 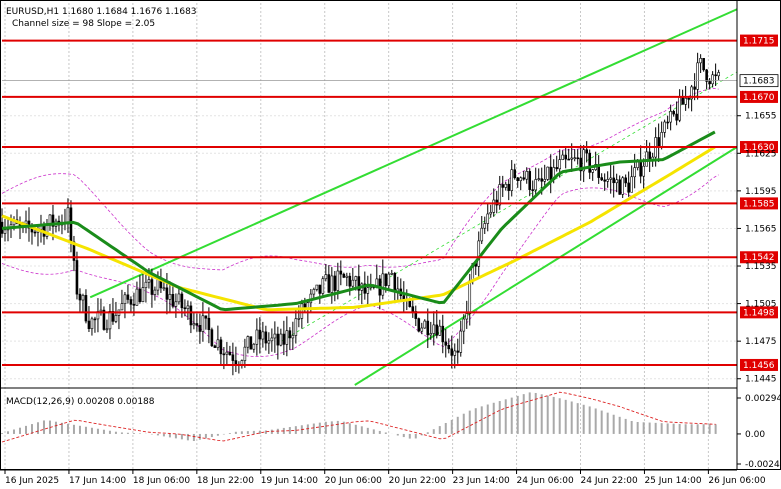 What do you see at coordinates (763, 399) in the screenshot?
I see `macd-tick-label: 0.00294` at bounding box center [763, 399].